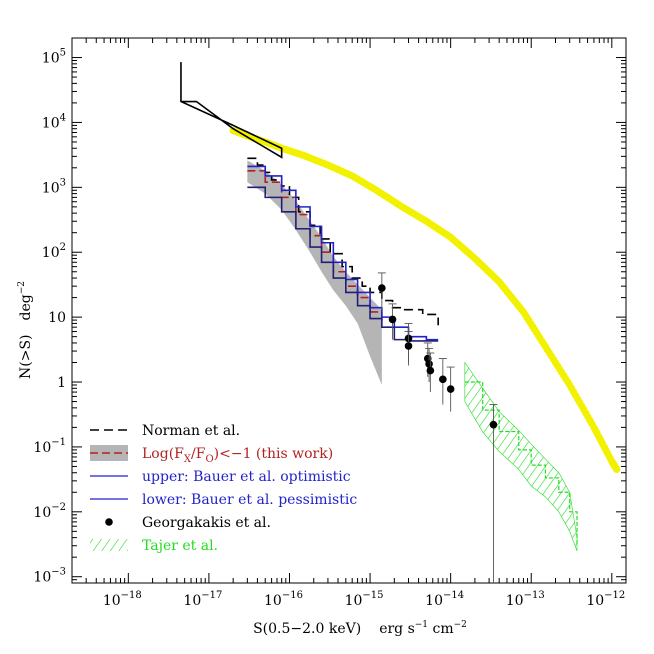  I want to click on y-tick-label: 10, so click(57, 318).